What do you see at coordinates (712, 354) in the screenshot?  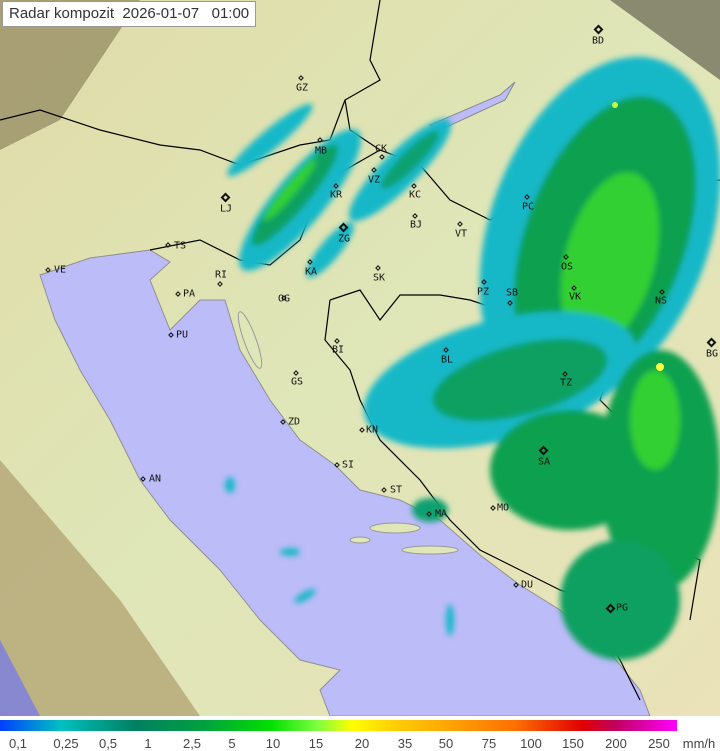 I see `city-label-bg: BG` at bounding box center [712, 354].